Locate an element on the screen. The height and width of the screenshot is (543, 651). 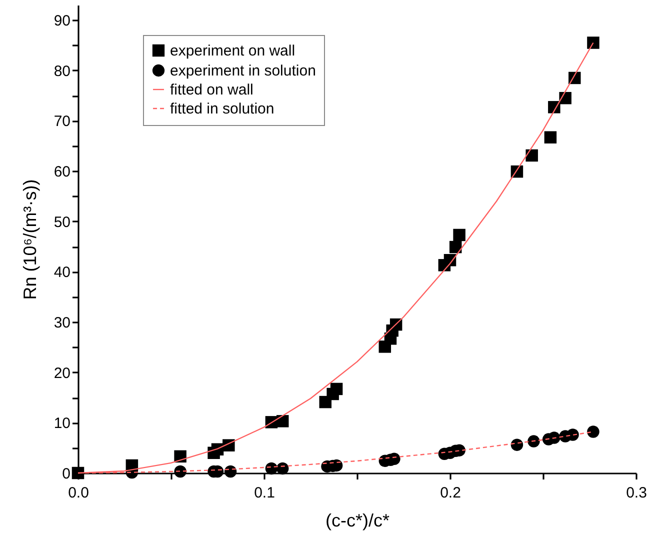
x-tick-label: 0.0 is located at coordinates (78, 493).